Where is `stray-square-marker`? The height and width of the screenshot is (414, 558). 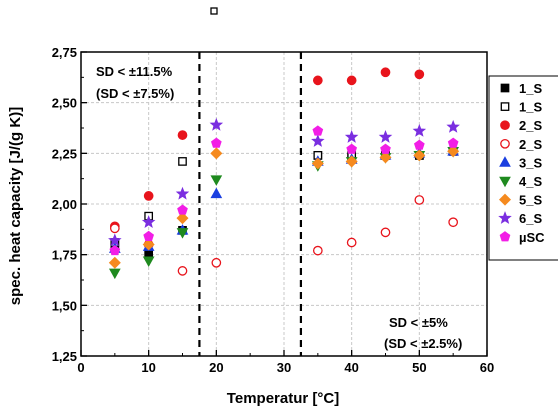 stray-square-marker is located at coordinates (214, 11).